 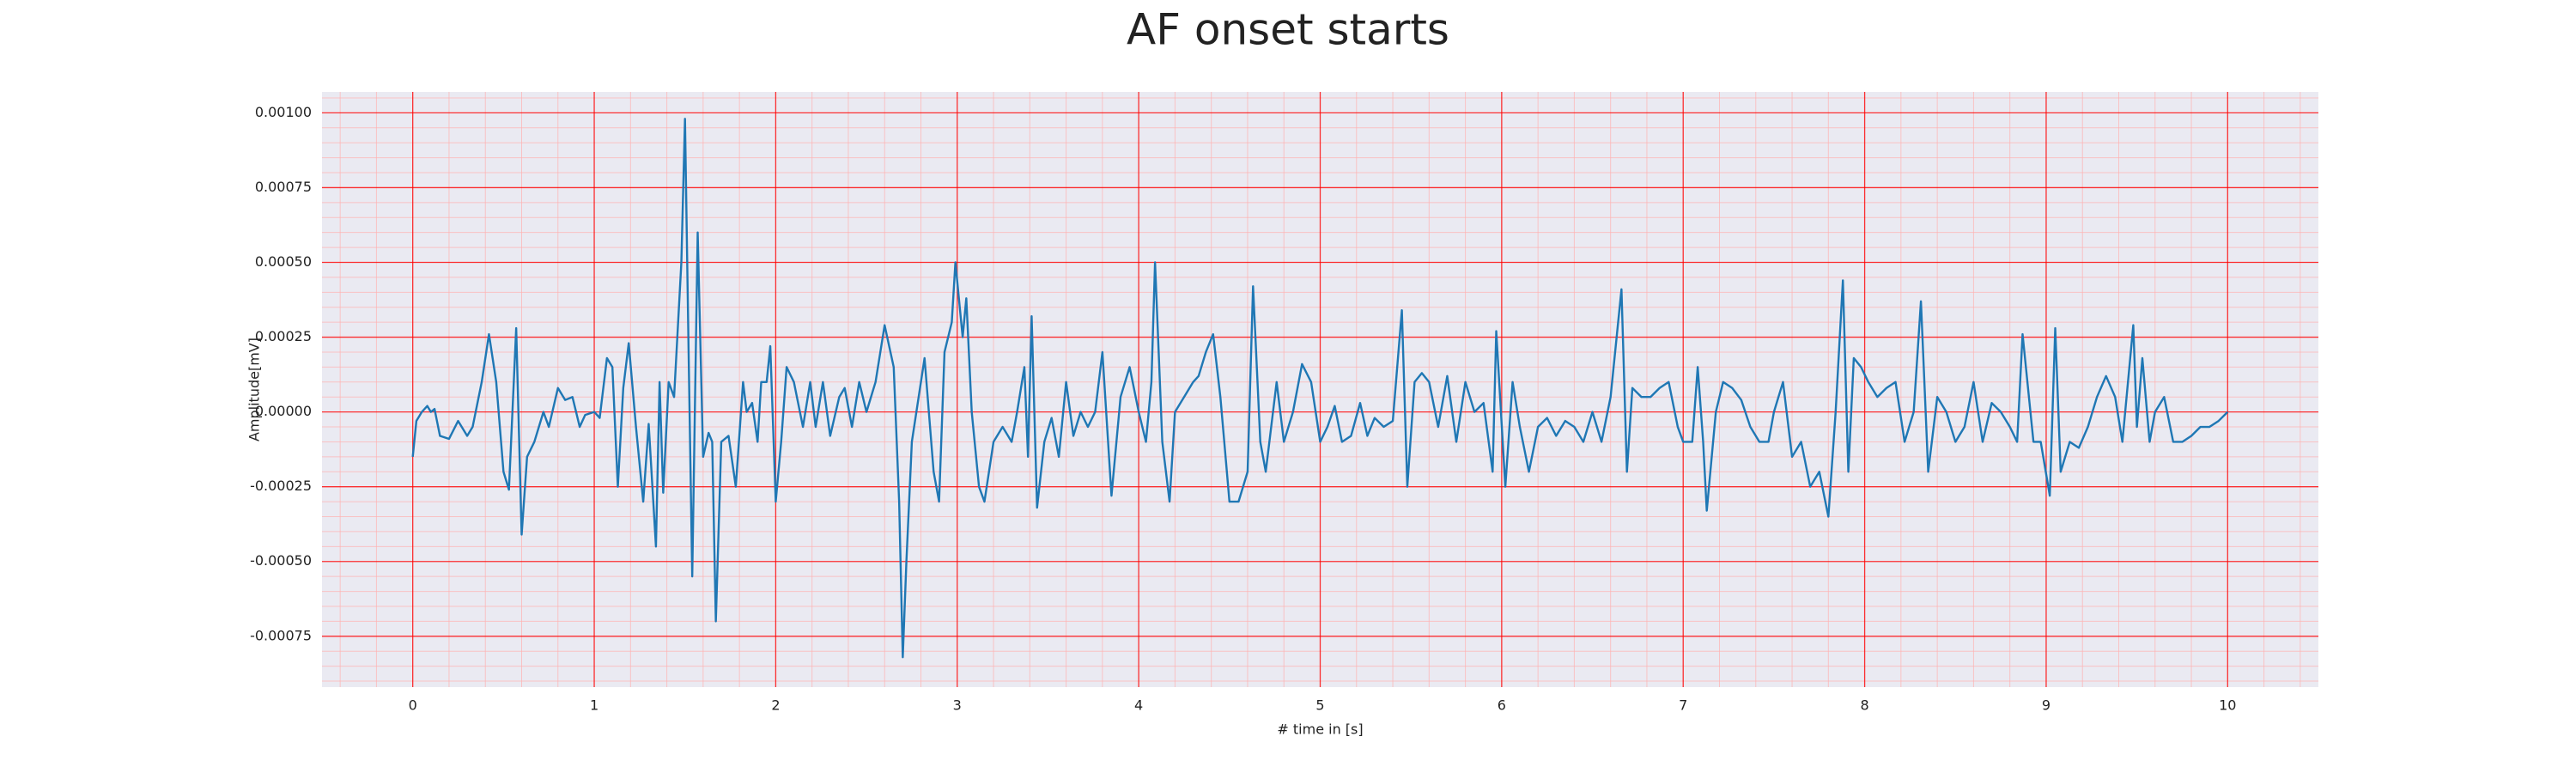 I want to click on x-tick-label: 10, so click(x=2228, y=705).